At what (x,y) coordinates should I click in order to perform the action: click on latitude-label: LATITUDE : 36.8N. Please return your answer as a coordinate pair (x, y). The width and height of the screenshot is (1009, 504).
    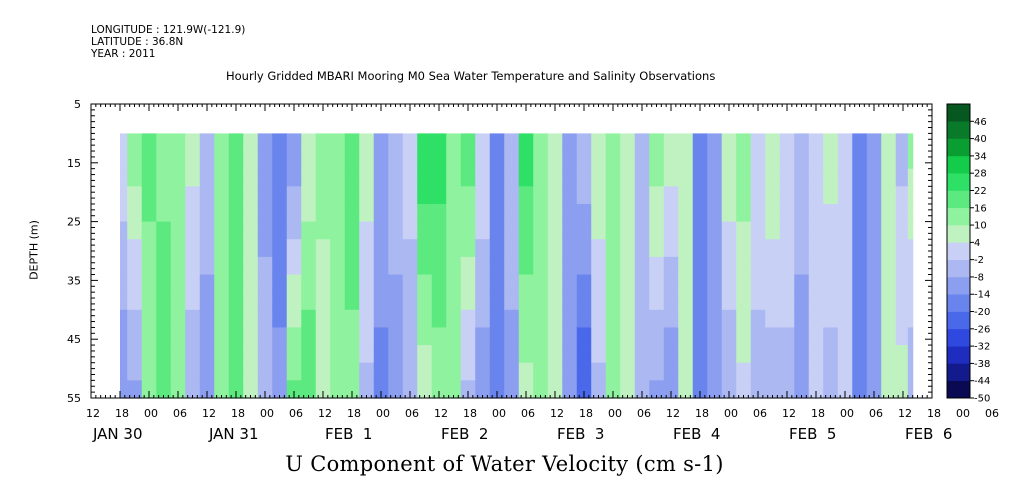
    Looking at the image, I should click on (137, 42).